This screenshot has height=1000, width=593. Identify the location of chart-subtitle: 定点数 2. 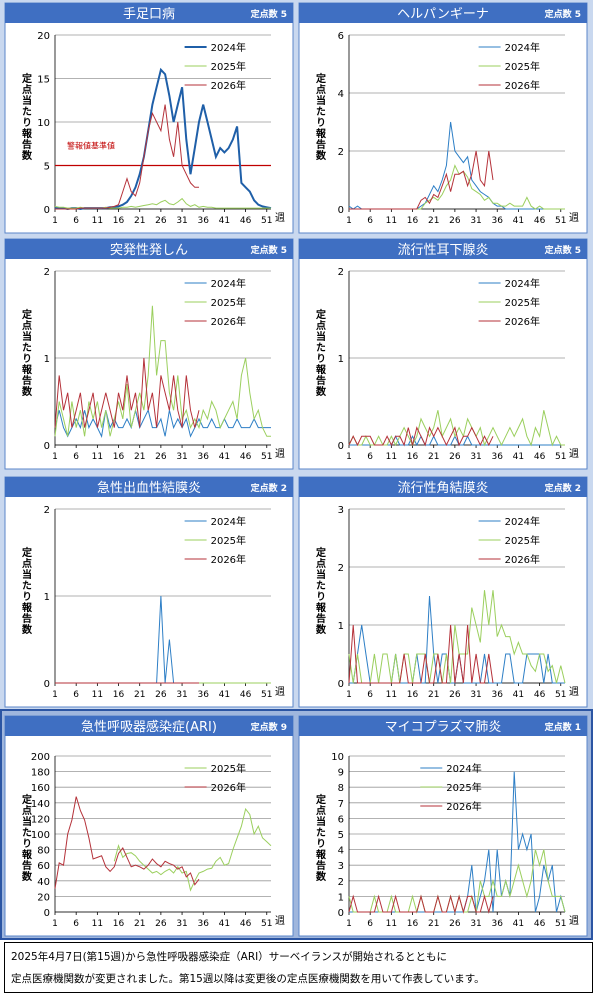
(563, 488).